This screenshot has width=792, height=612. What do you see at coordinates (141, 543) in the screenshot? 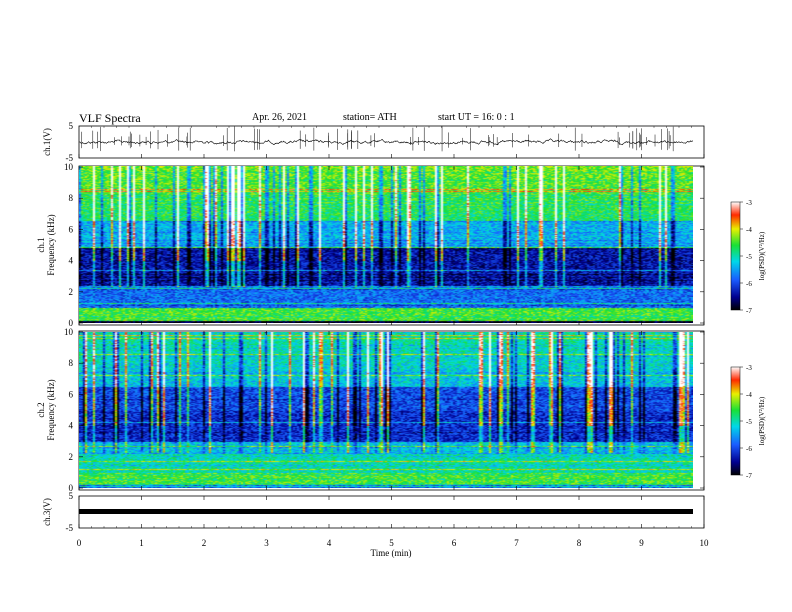
I see `time-tick-label-1: 1` at bounding box center [141, 543].